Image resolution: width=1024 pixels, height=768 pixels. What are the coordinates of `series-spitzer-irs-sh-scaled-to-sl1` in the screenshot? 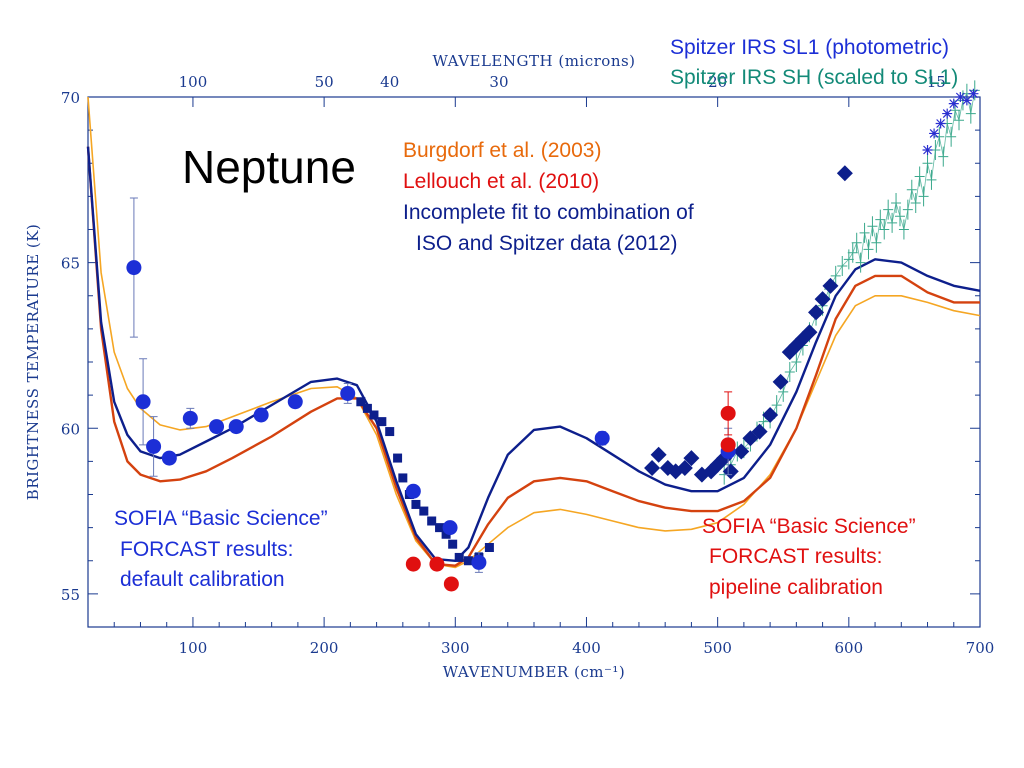 It's located at (849, 282).